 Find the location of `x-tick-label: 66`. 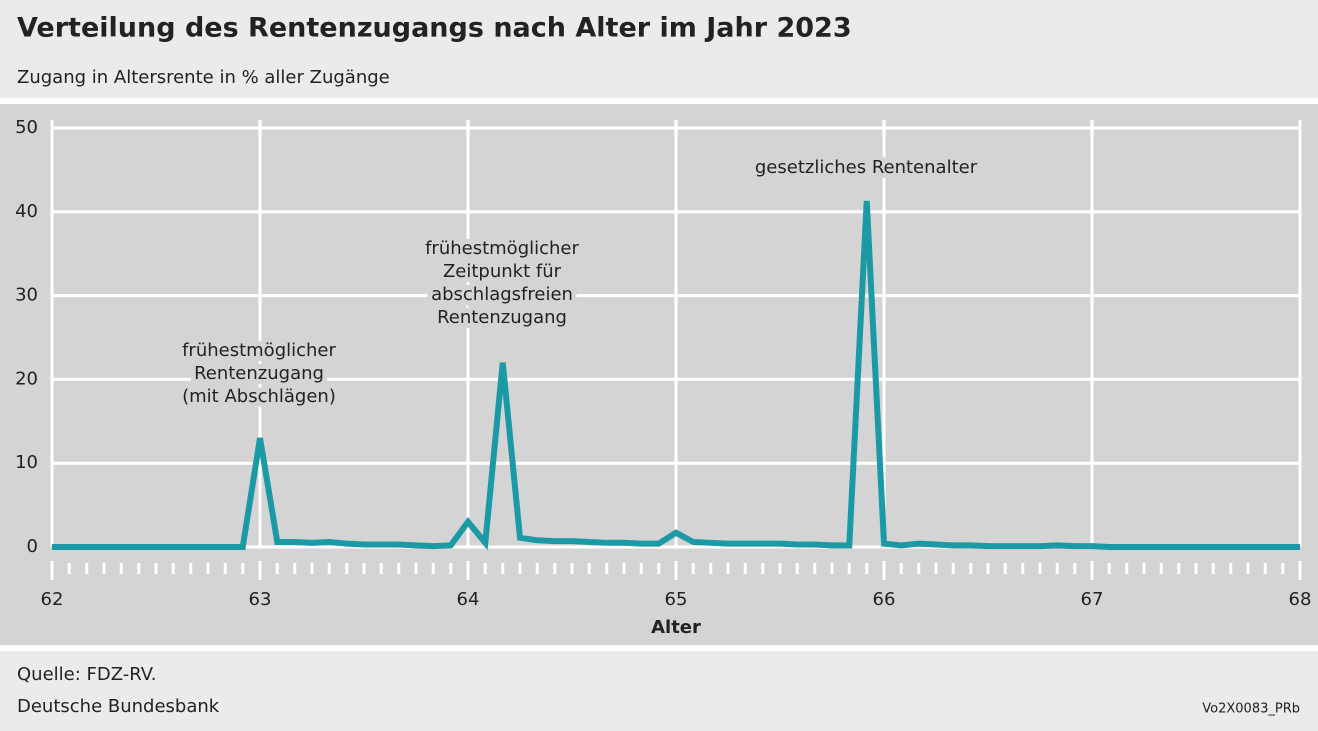

x-tick-label: 66 is located at coordinates (884, 599).